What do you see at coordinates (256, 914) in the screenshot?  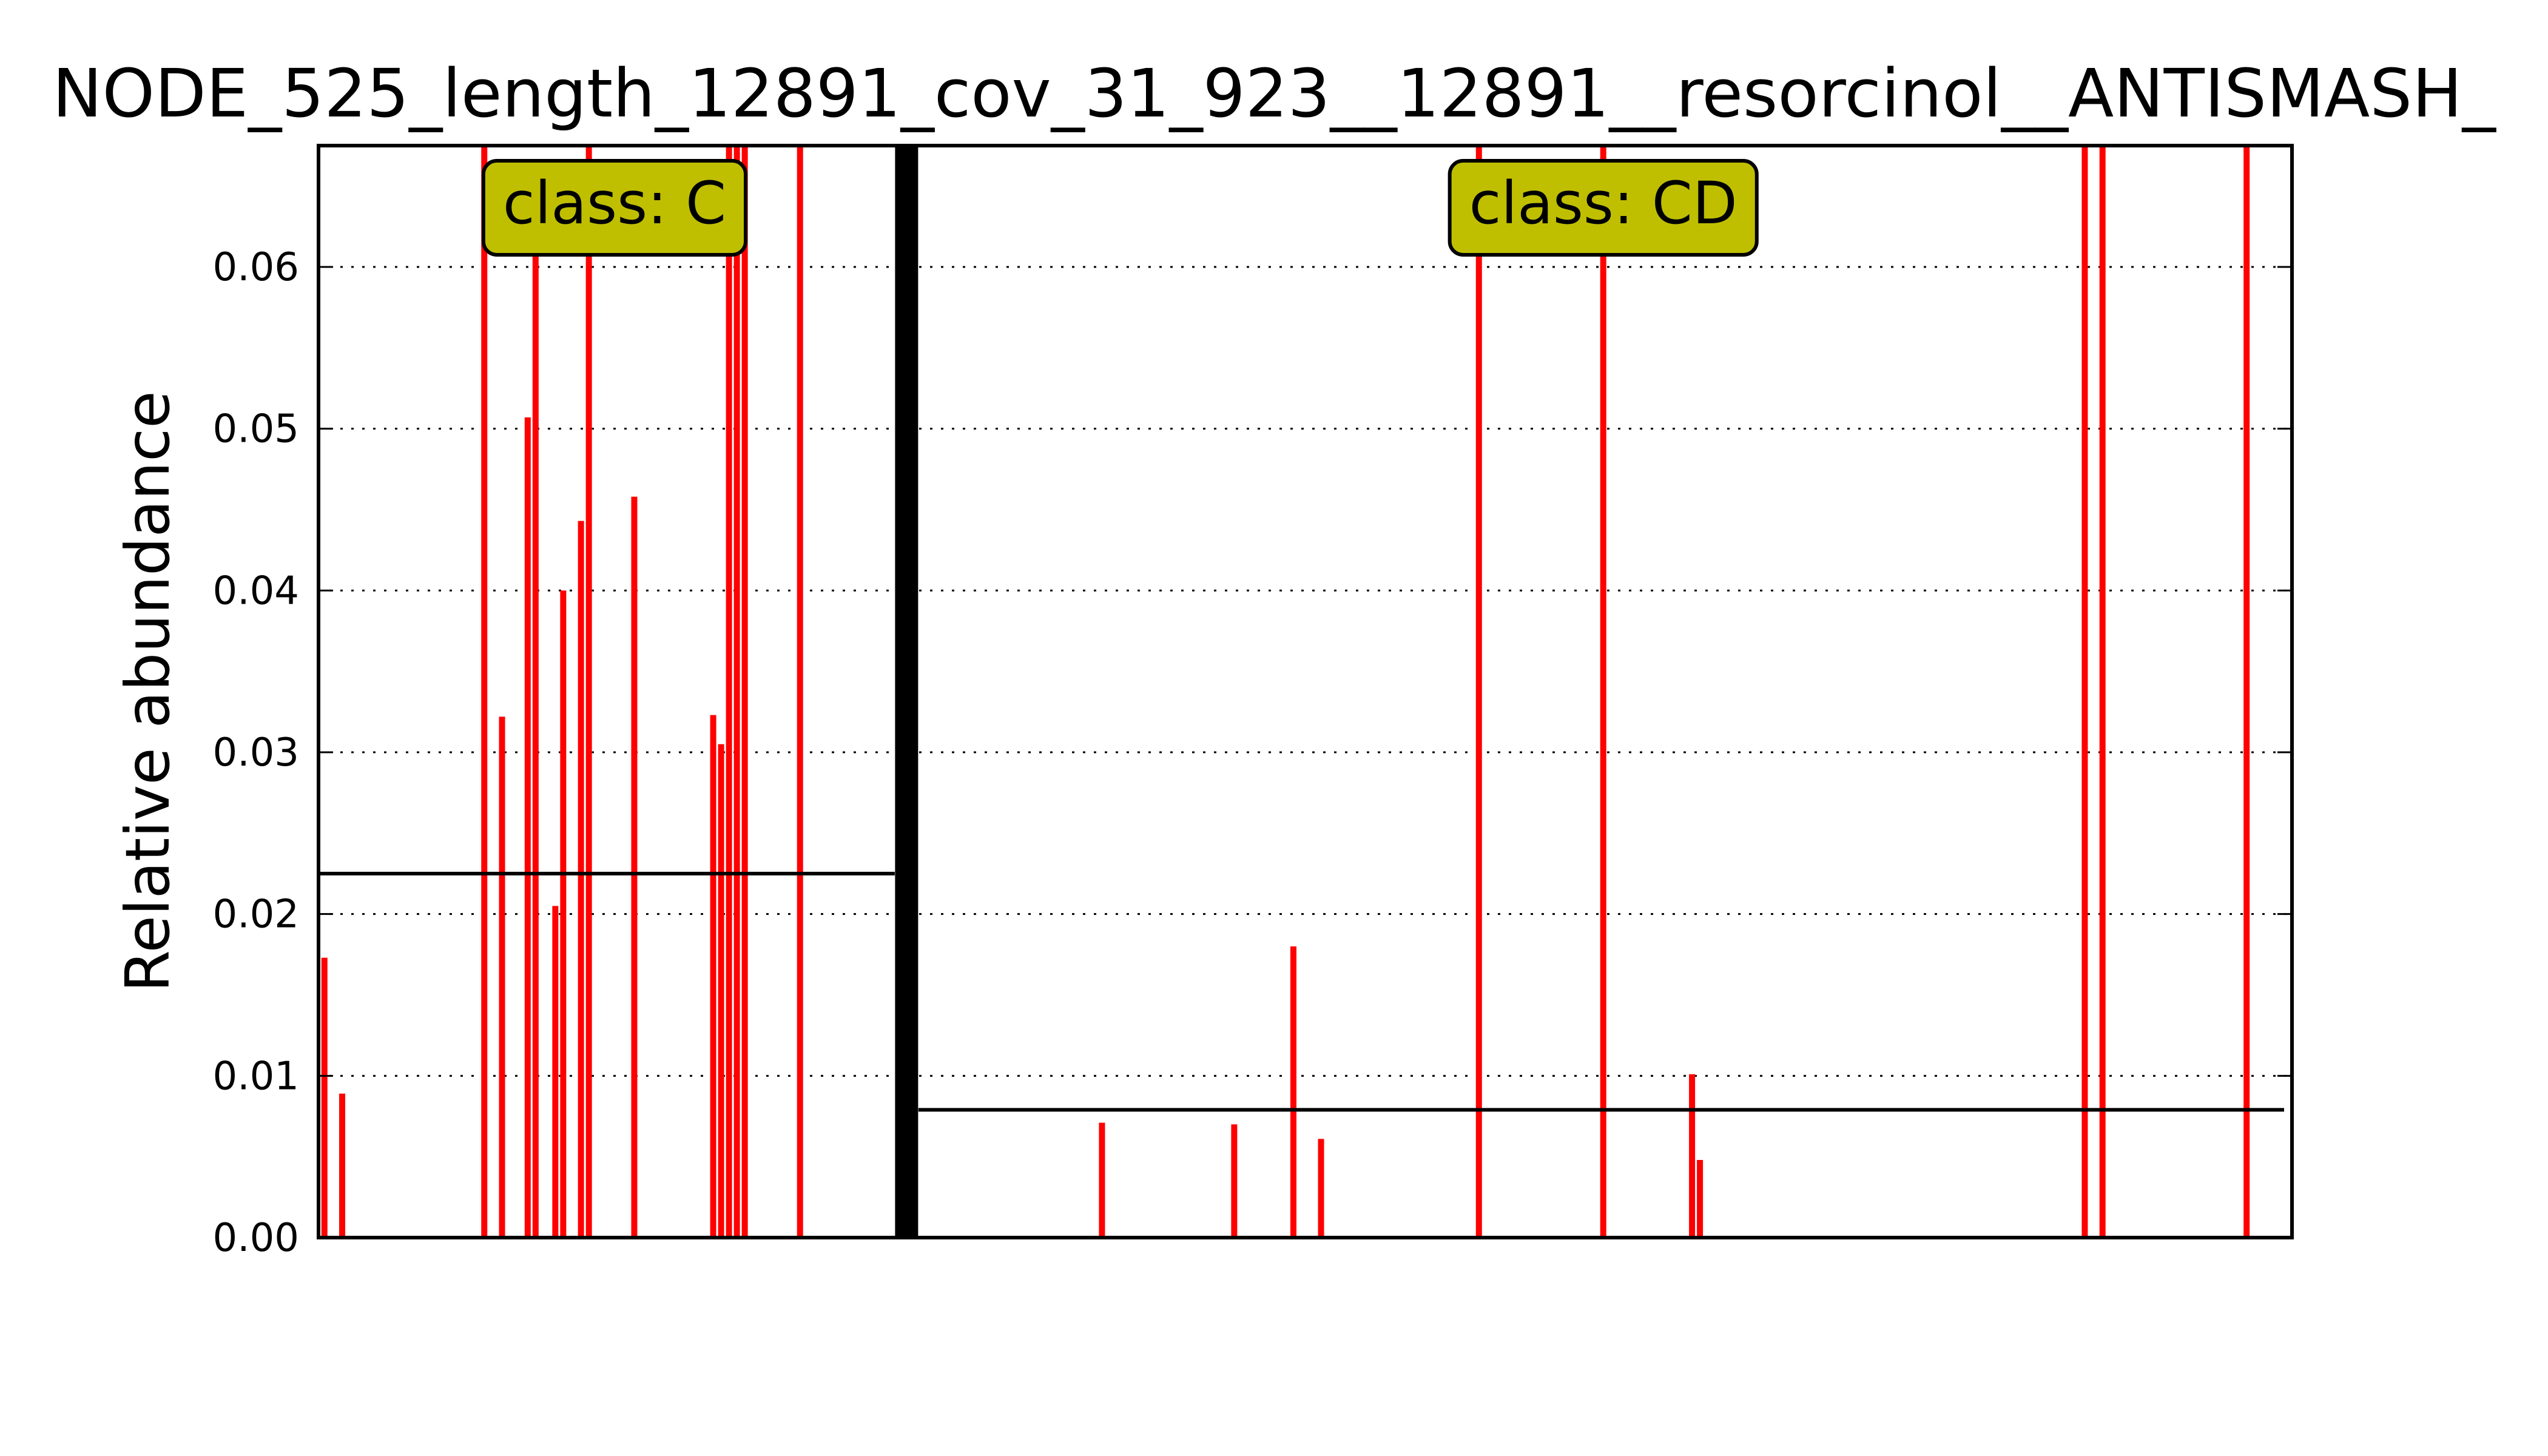 I see `y-tick-label: 0.02` at bounding box center [256, 914].